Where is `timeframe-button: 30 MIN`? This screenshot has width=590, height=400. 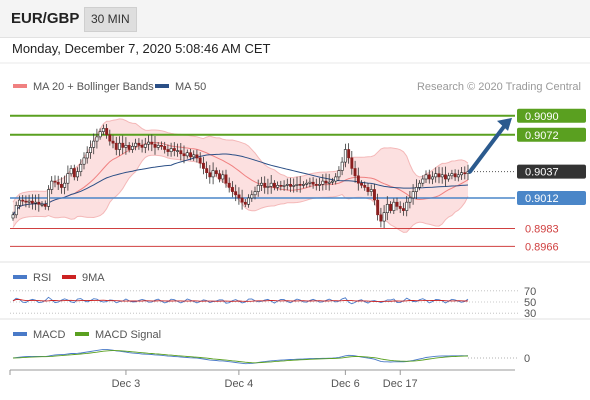
timeframe-button: 30 MIN is located at coordinates (110, 19).